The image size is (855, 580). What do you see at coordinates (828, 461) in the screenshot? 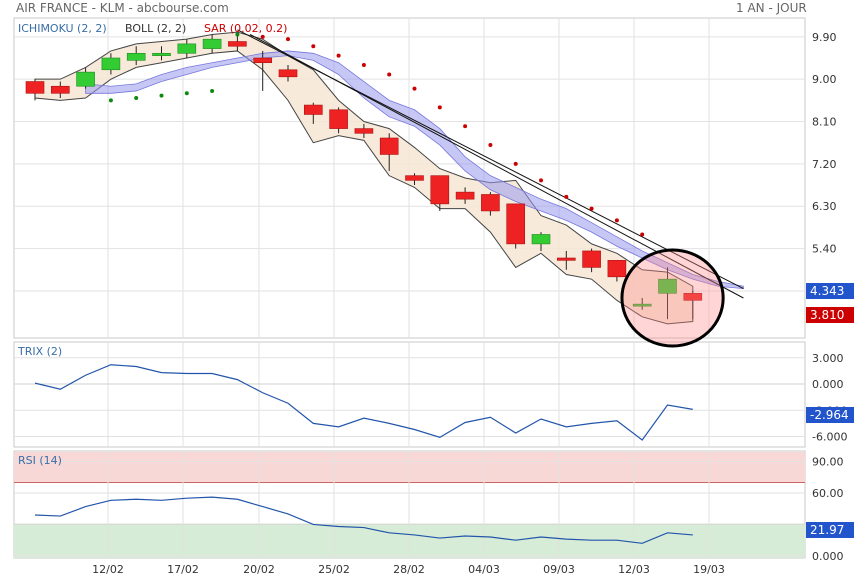
I see `y-tick-label: 90.00` at bounding box center [828, 461].